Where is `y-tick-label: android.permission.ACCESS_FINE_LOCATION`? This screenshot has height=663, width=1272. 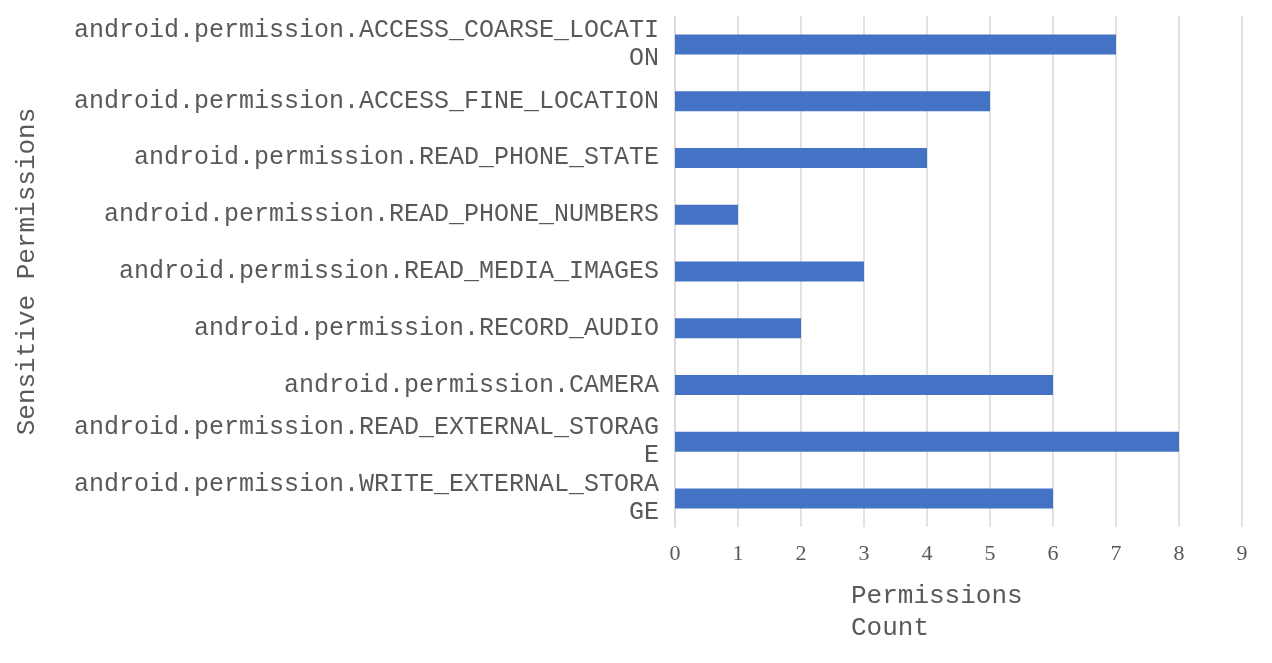
y-tick-label: android.permission.ACCESS_FINE_LOCATION is located at coordinates (366, 101).